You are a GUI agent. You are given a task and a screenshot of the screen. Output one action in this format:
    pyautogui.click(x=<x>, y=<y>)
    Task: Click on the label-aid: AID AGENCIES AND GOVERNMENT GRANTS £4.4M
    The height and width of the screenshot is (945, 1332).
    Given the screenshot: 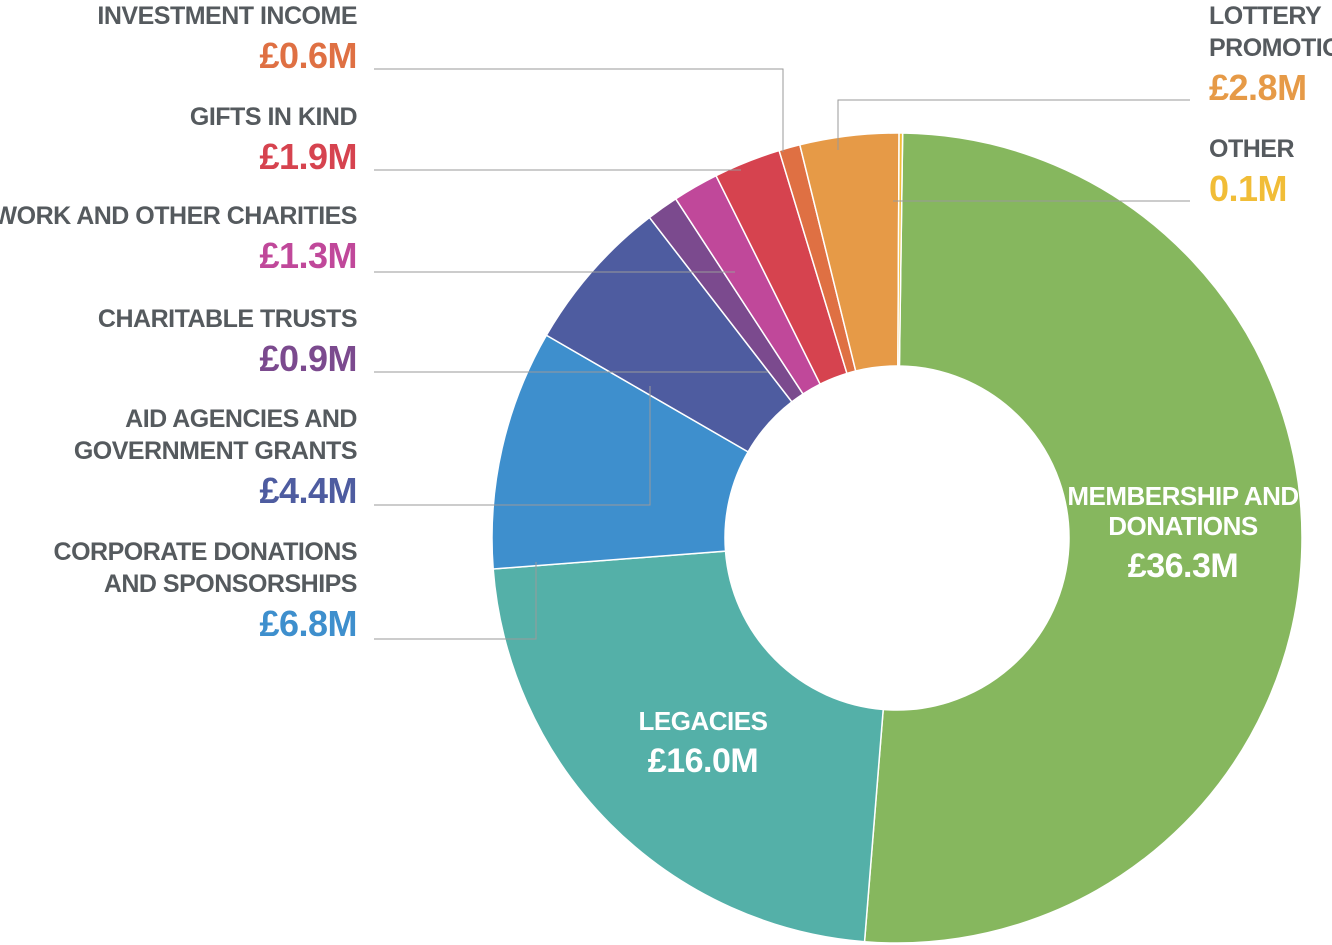 What is the action you would take?
    pyautogui.click(x=216, y=458)
    